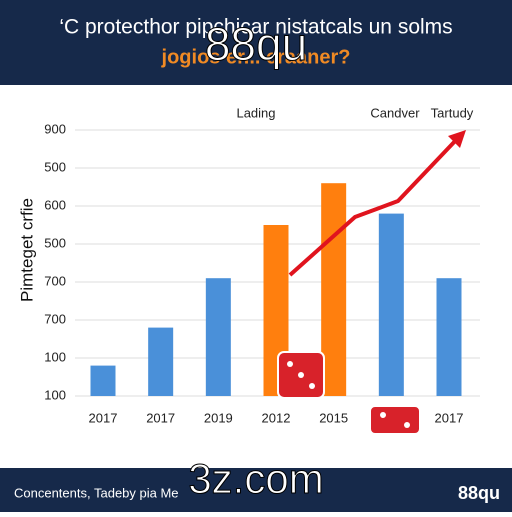 Image resolution: width=512 pixels, height=517 pixels. Describe the element at coordinates (395, 112) in the screenshot. I see `annotation: Candver` at that location.